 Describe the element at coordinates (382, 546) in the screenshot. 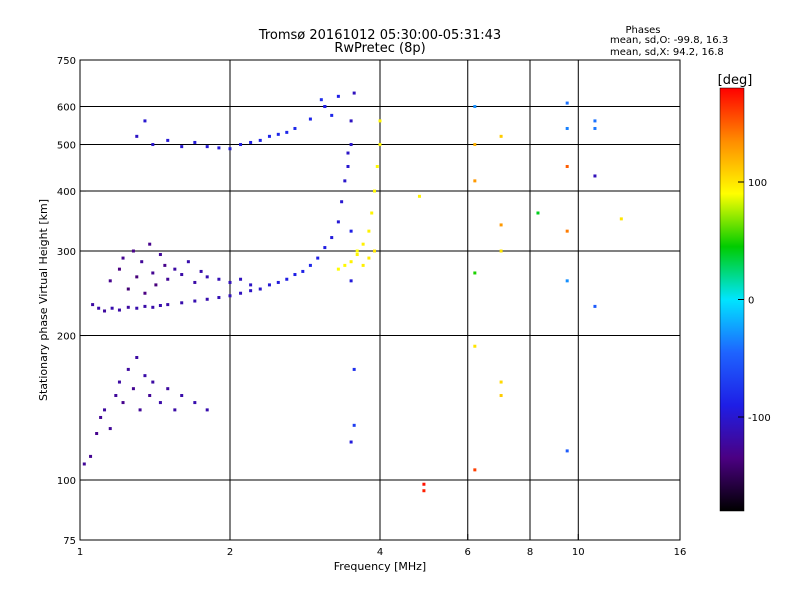

I see `x-axis-ticks: 1 2 4 6 8 10 16` at that location.